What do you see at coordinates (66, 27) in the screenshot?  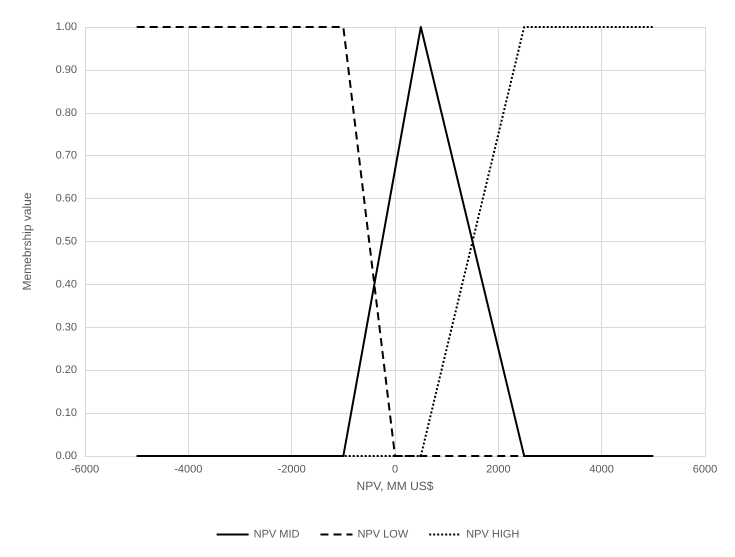 I see `y-tick-label: 1.00` at bounding box center [66, 27].